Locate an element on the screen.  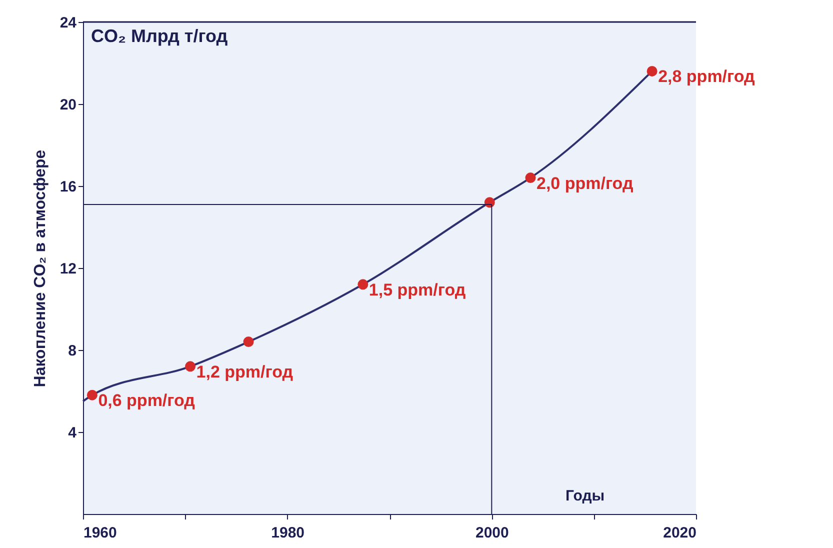
y-tick-label: 4 is located at coordinates (73, 433).